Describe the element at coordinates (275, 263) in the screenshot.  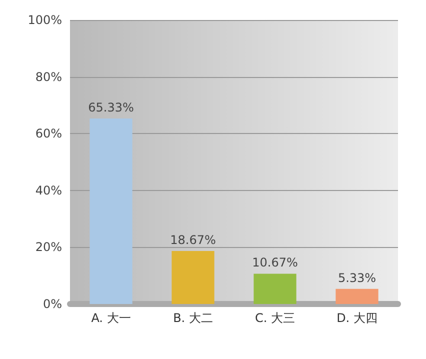
I see `data-label: 10.67%` at that location.